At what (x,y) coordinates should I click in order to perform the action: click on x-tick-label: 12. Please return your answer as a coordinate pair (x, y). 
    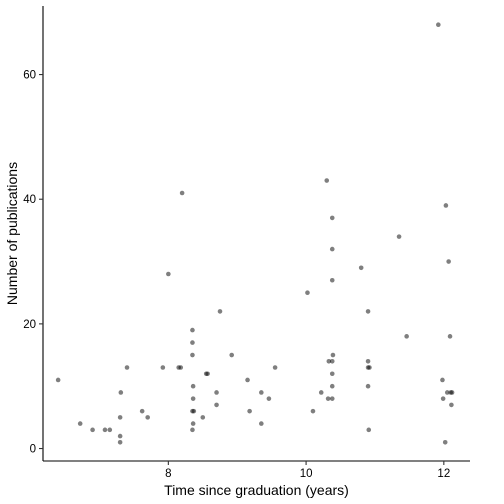
    Looking at the image, I should click on (443, 474).